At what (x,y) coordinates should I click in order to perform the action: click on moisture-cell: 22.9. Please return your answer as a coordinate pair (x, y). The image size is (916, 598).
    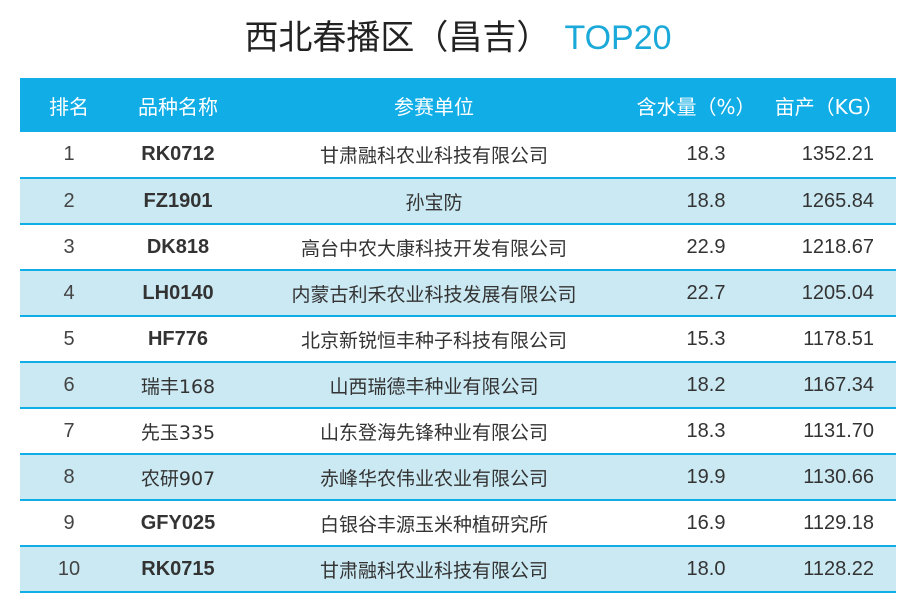
    Looking at the image, I should click on (706, 246).